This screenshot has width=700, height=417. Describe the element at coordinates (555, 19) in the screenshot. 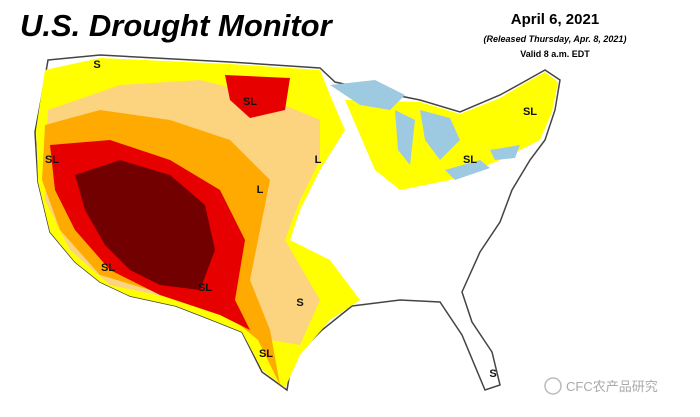

I see `date: April 6, 2021` at that location.